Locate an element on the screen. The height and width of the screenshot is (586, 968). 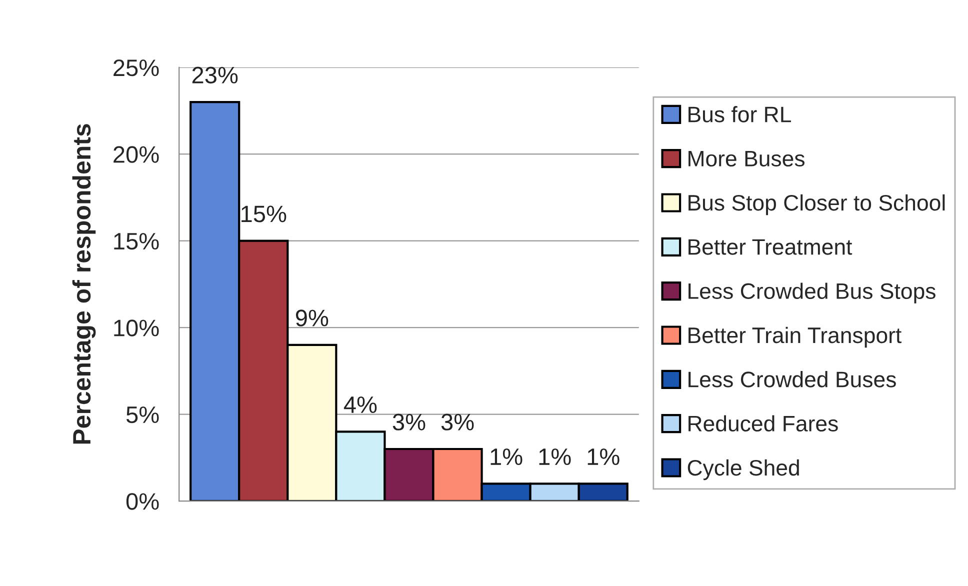
y-tick-label: 20% is located at coordinates (136, 154).